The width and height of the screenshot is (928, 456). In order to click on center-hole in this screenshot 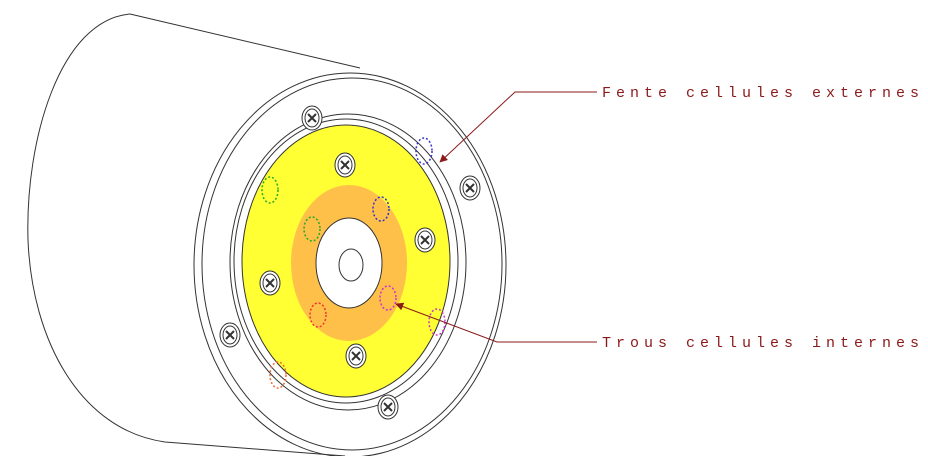, I will do `click(351, 265)`.